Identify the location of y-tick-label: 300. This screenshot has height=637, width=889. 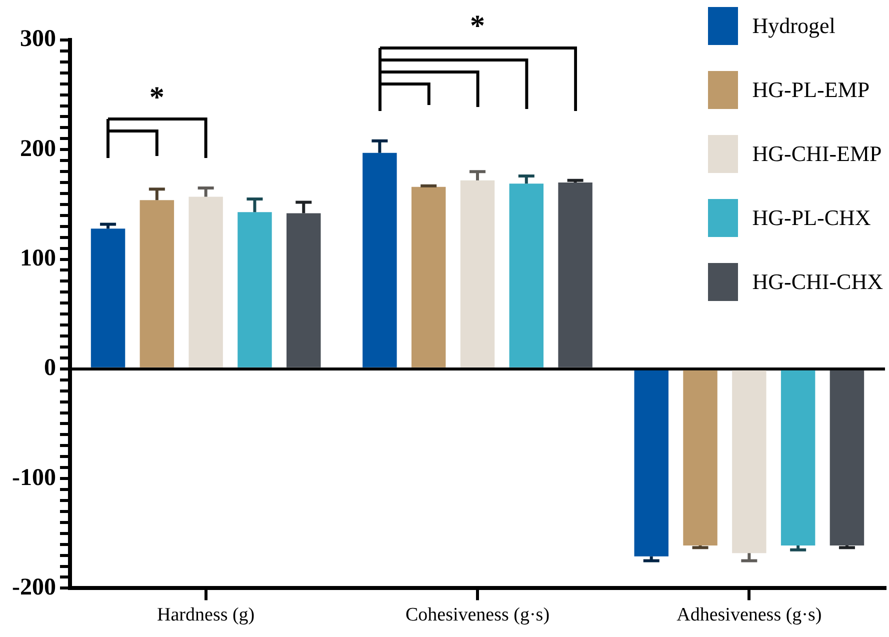
(38, 39).